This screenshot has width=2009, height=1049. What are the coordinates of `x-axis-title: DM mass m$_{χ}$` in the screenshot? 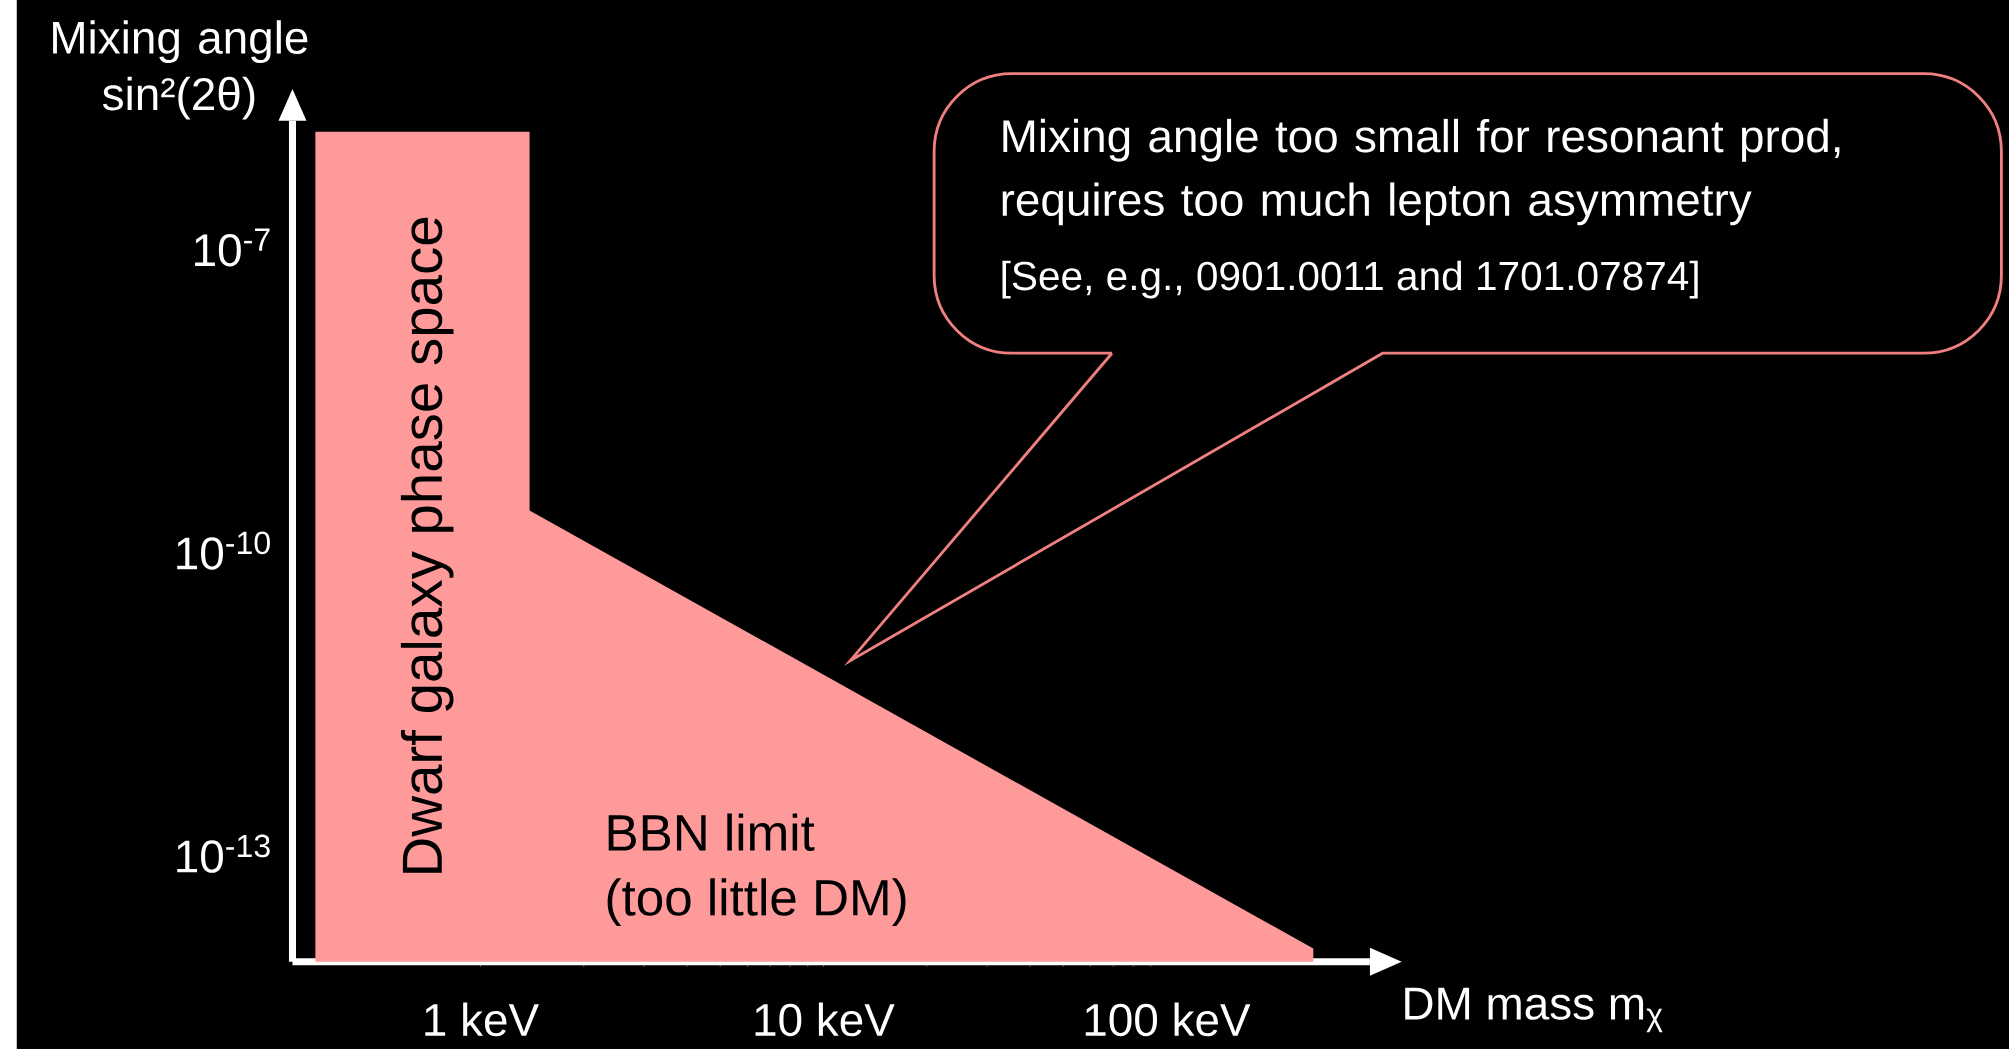 It's located at (1534, 1010).